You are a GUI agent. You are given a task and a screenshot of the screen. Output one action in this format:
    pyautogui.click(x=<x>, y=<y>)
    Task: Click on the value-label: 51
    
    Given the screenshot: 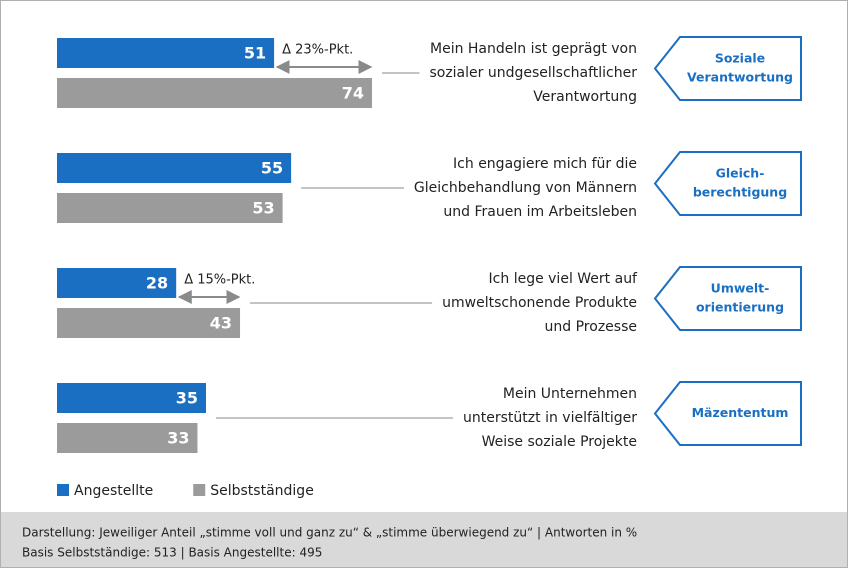 What is the action you would take?
    pyautogui.click(x=255, y=53)
    